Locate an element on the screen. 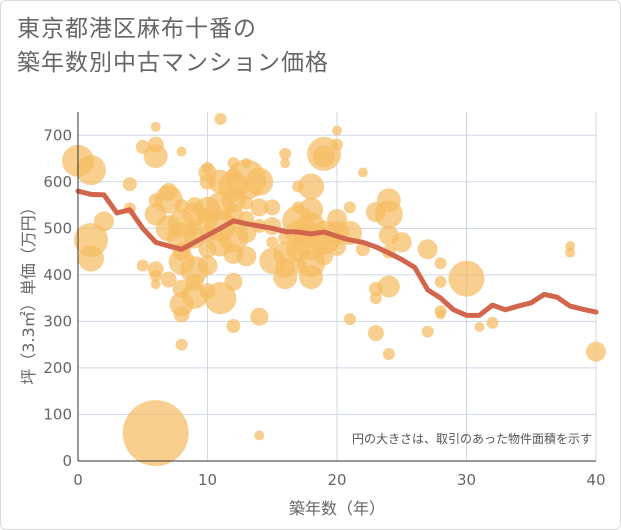  y-tick-label: 300 is located at coordinates (57, 321).